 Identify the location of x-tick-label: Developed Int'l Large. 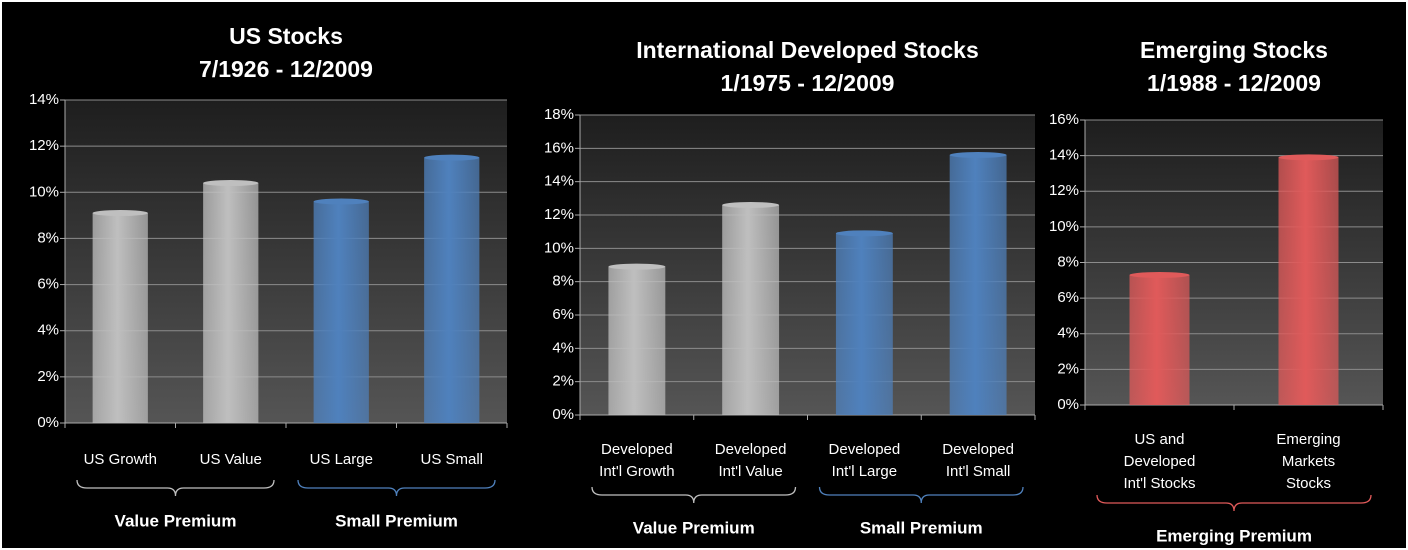
(865, 460).